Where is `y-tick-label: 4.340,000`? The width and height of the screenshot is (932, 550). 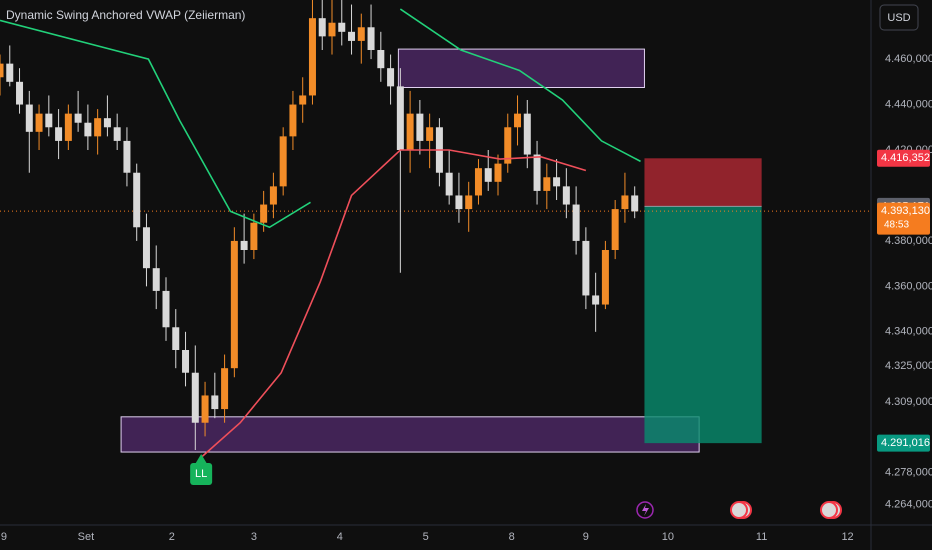 y-tick-label: 4.340,000 is located at coordinates (908, 332).